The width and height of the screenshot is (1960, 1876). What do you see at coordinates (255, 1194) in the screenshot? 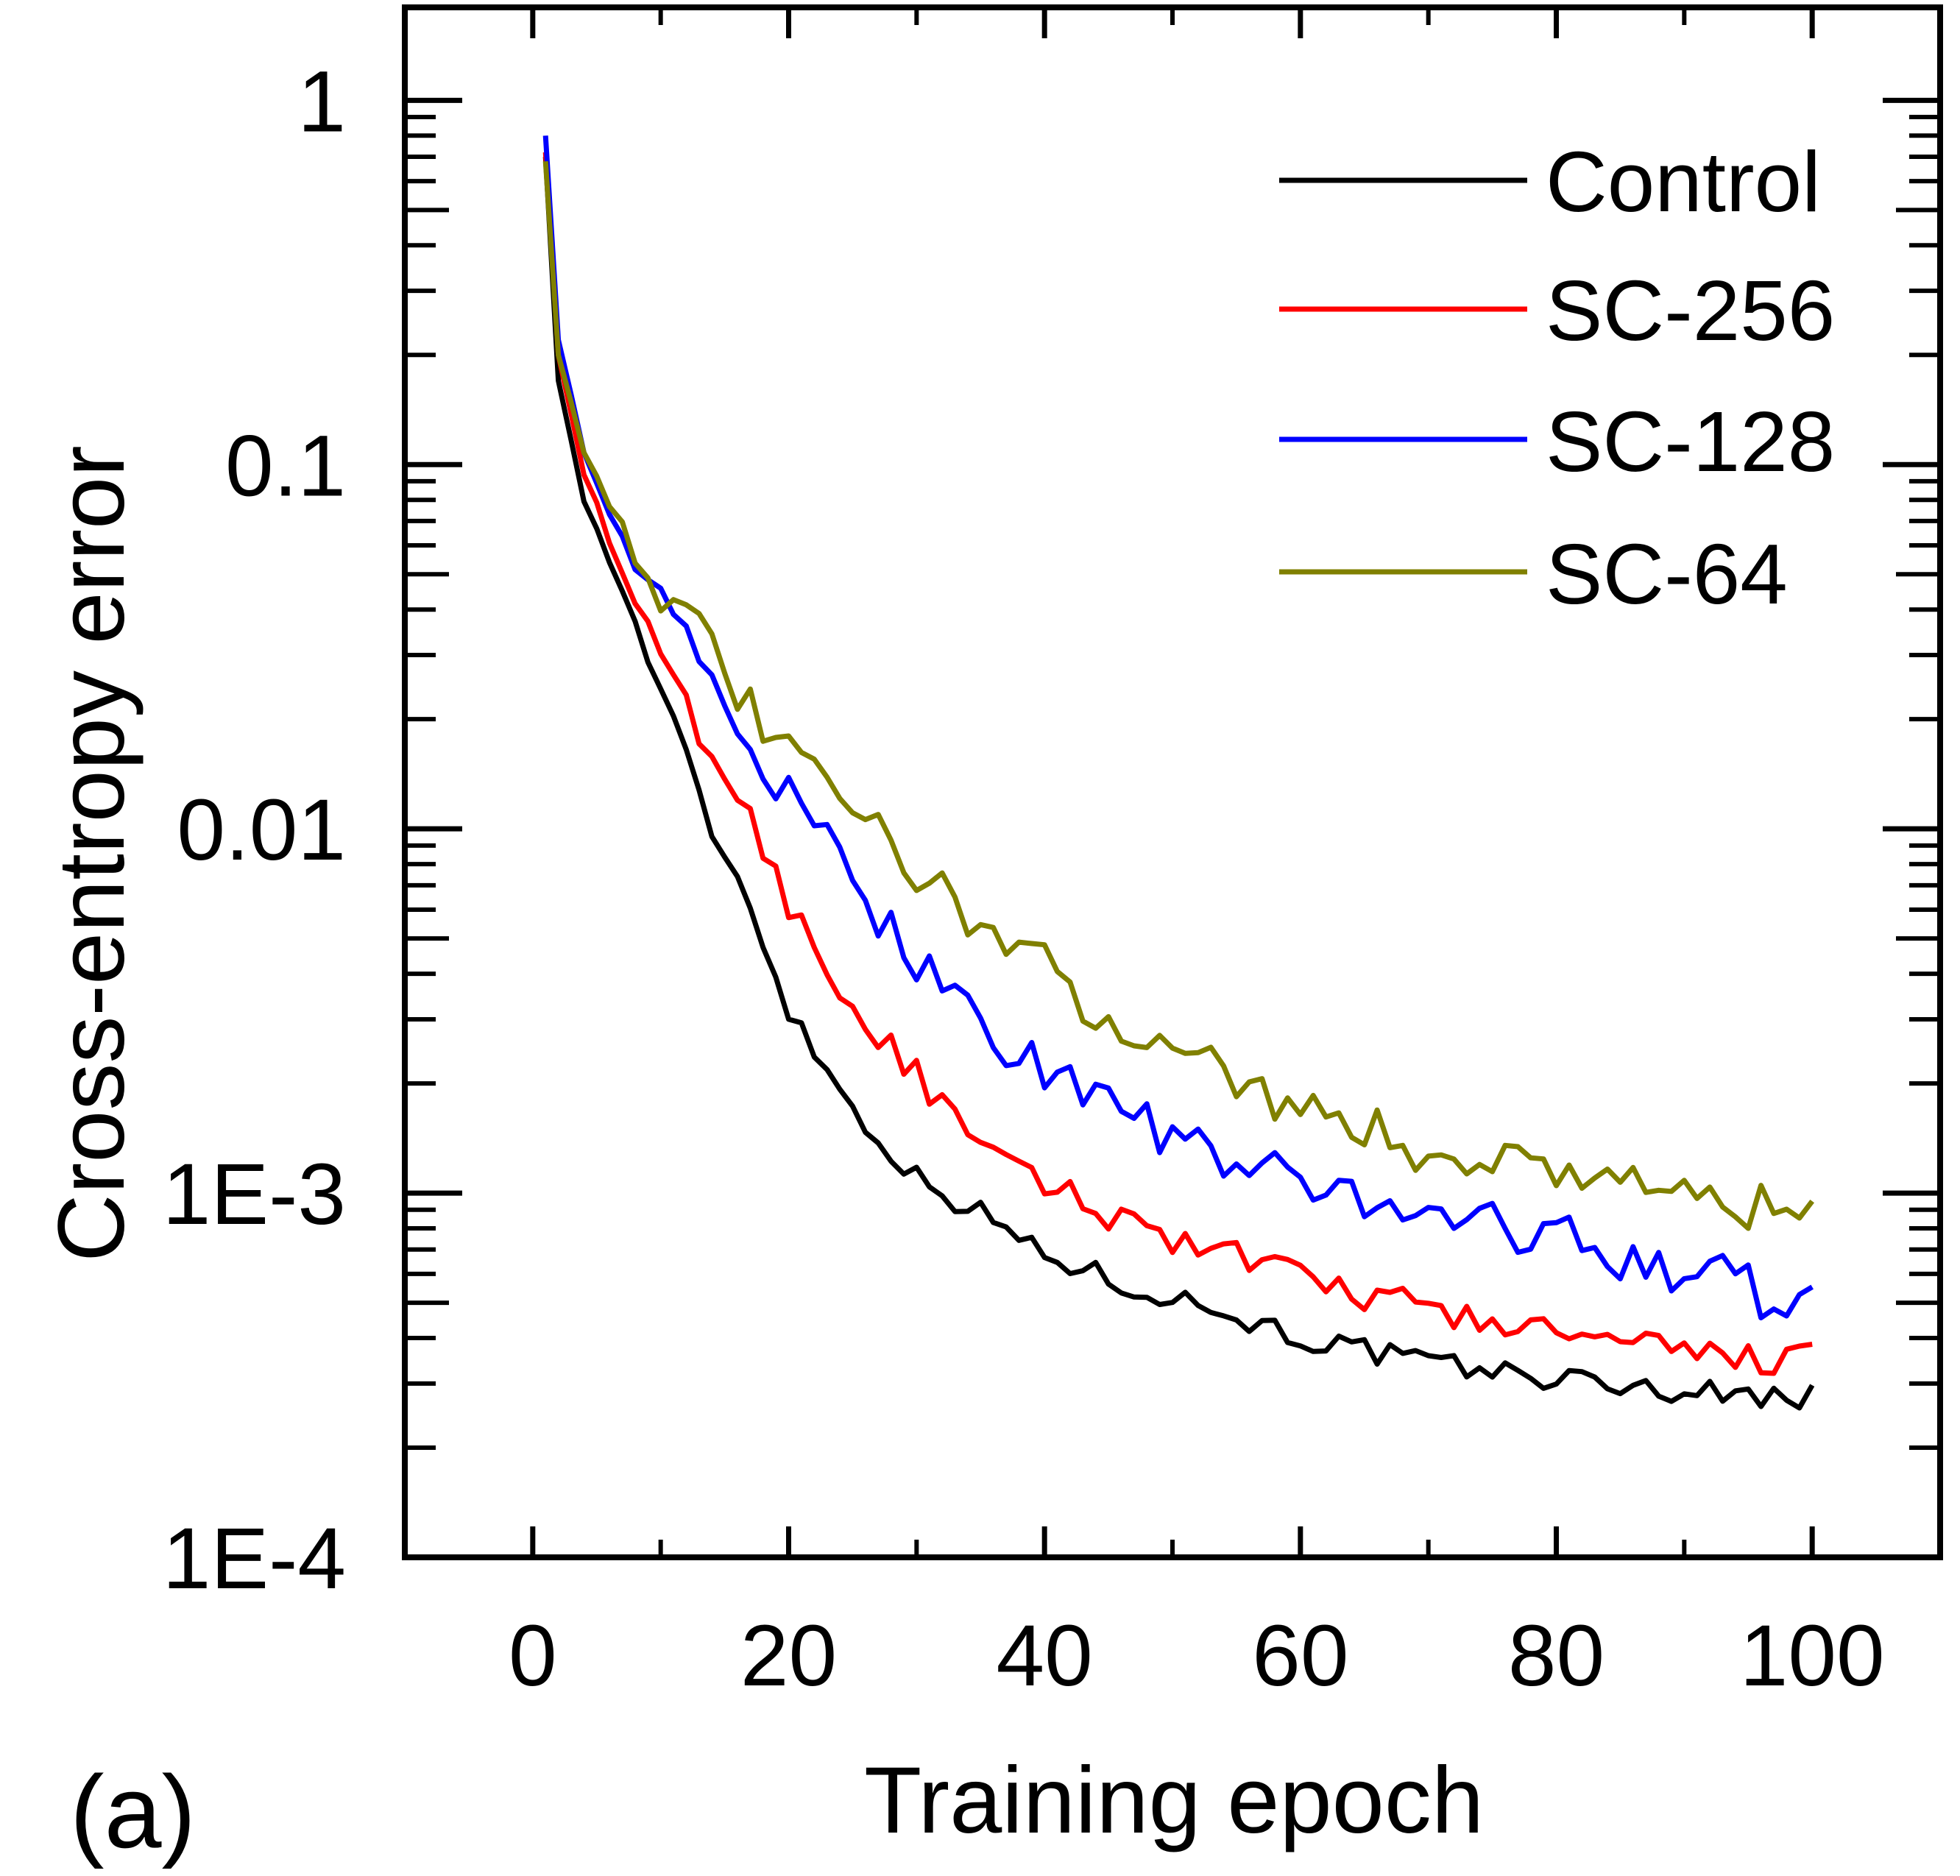
I see `y-tick-label-3: 1E-3` at bounding box center [255, 1194].